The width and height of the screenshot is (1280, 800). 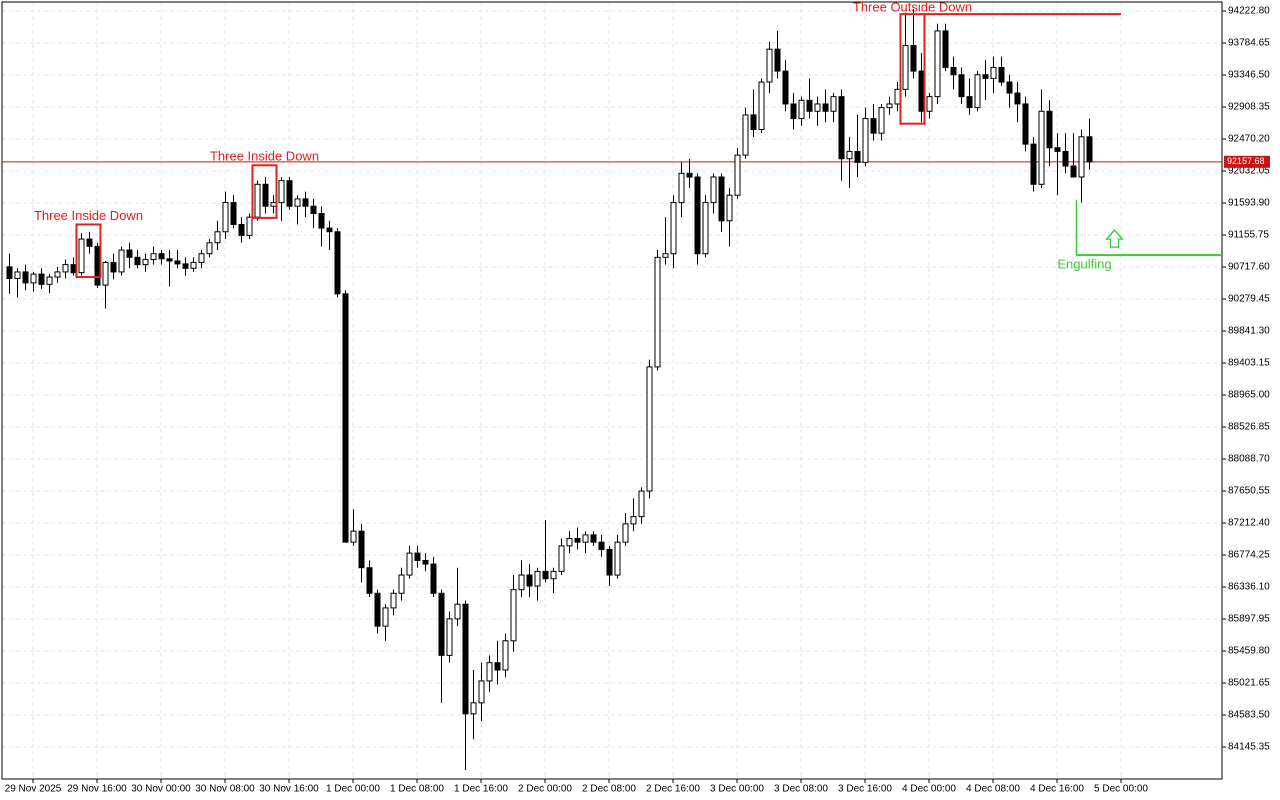 I want to click on x-tick-label: 29 Nov 2025, so click(x=33, y=789).